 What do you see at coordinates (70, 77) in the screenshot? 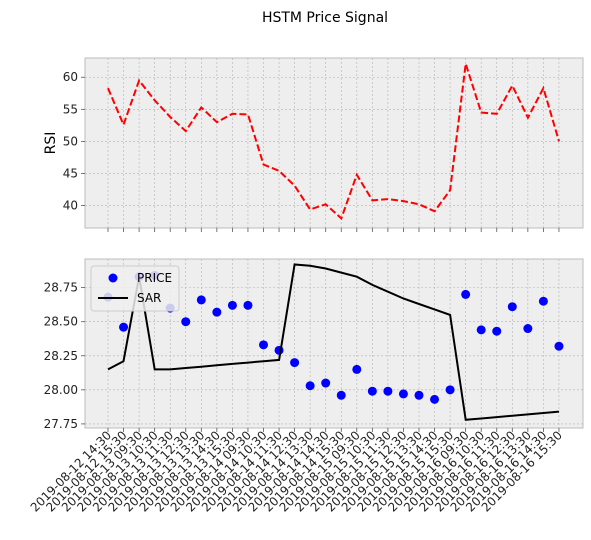
I see `y-tick-label: 60` at bounding box center [70, 77].